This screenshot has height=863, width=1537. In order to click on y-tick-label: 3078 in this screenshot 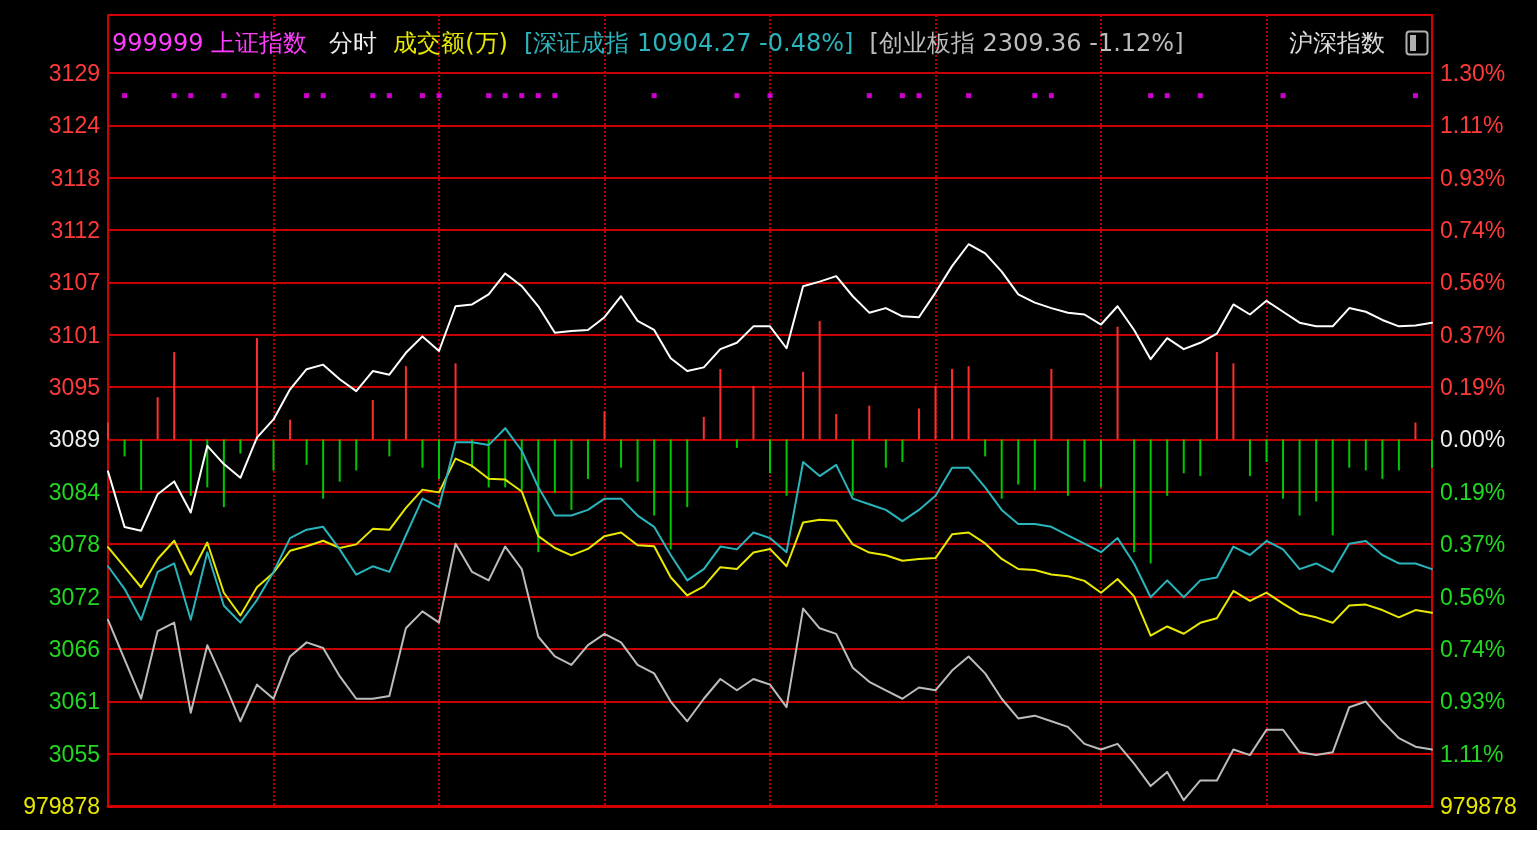, I will do `click(74, 544)`.